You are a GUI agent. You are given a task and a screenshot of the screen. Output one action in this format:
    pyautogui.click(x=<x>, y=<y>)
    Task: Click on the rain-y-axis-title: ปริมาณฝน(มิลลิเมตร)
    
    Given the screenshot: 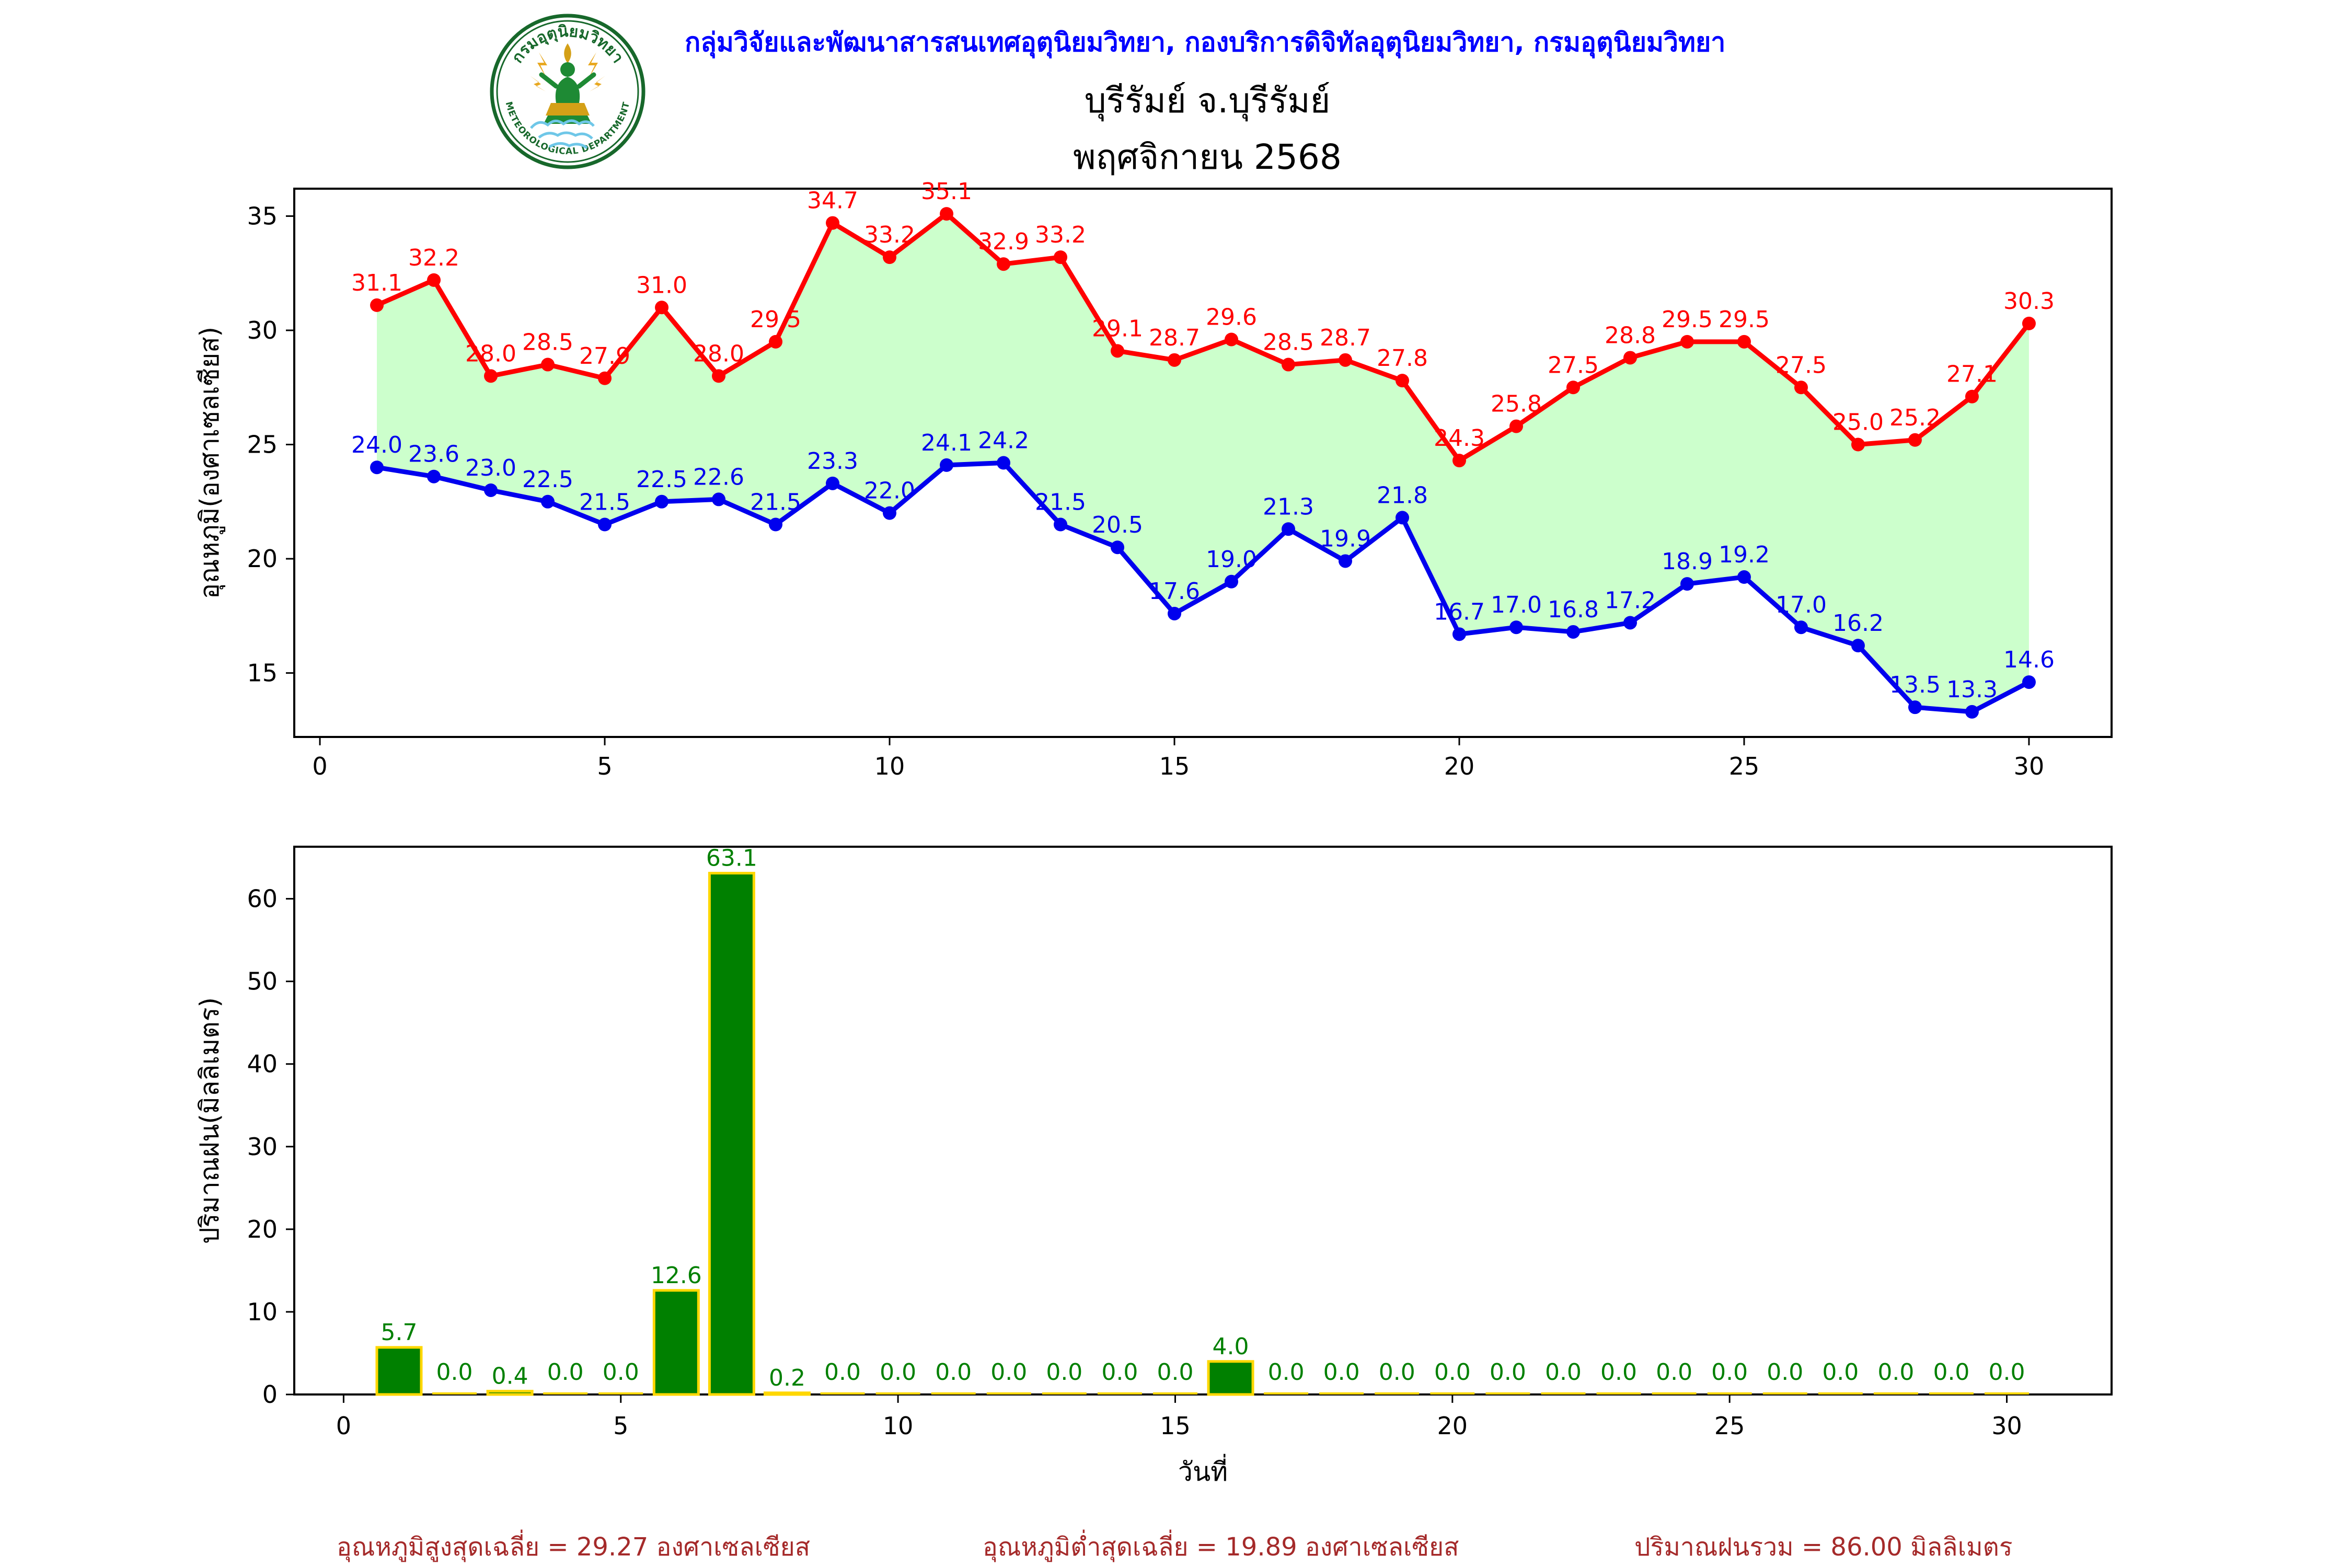 What is the action you would take?
    pyautogui.click(x=209, y=1120)
    